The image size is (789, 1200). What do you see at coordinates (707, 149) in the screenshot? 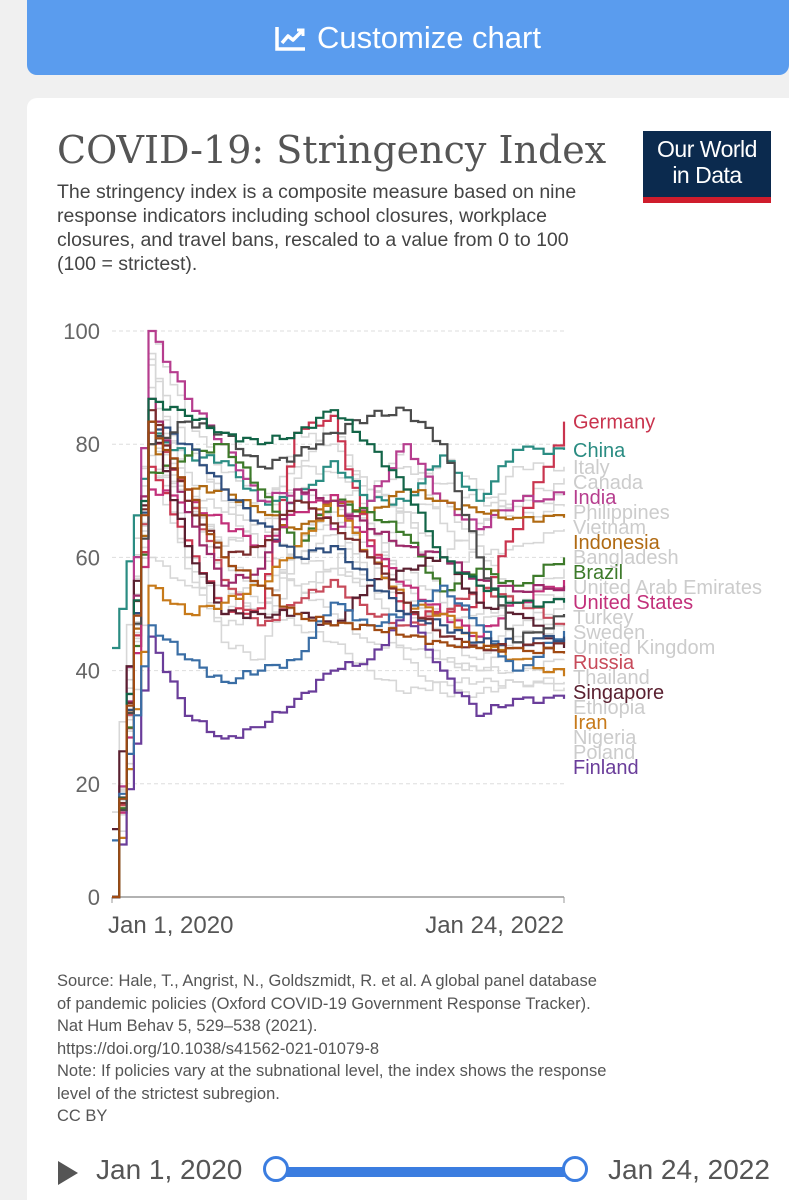
I see `logo-line-1: Our World` at bounding box center [707, 149].